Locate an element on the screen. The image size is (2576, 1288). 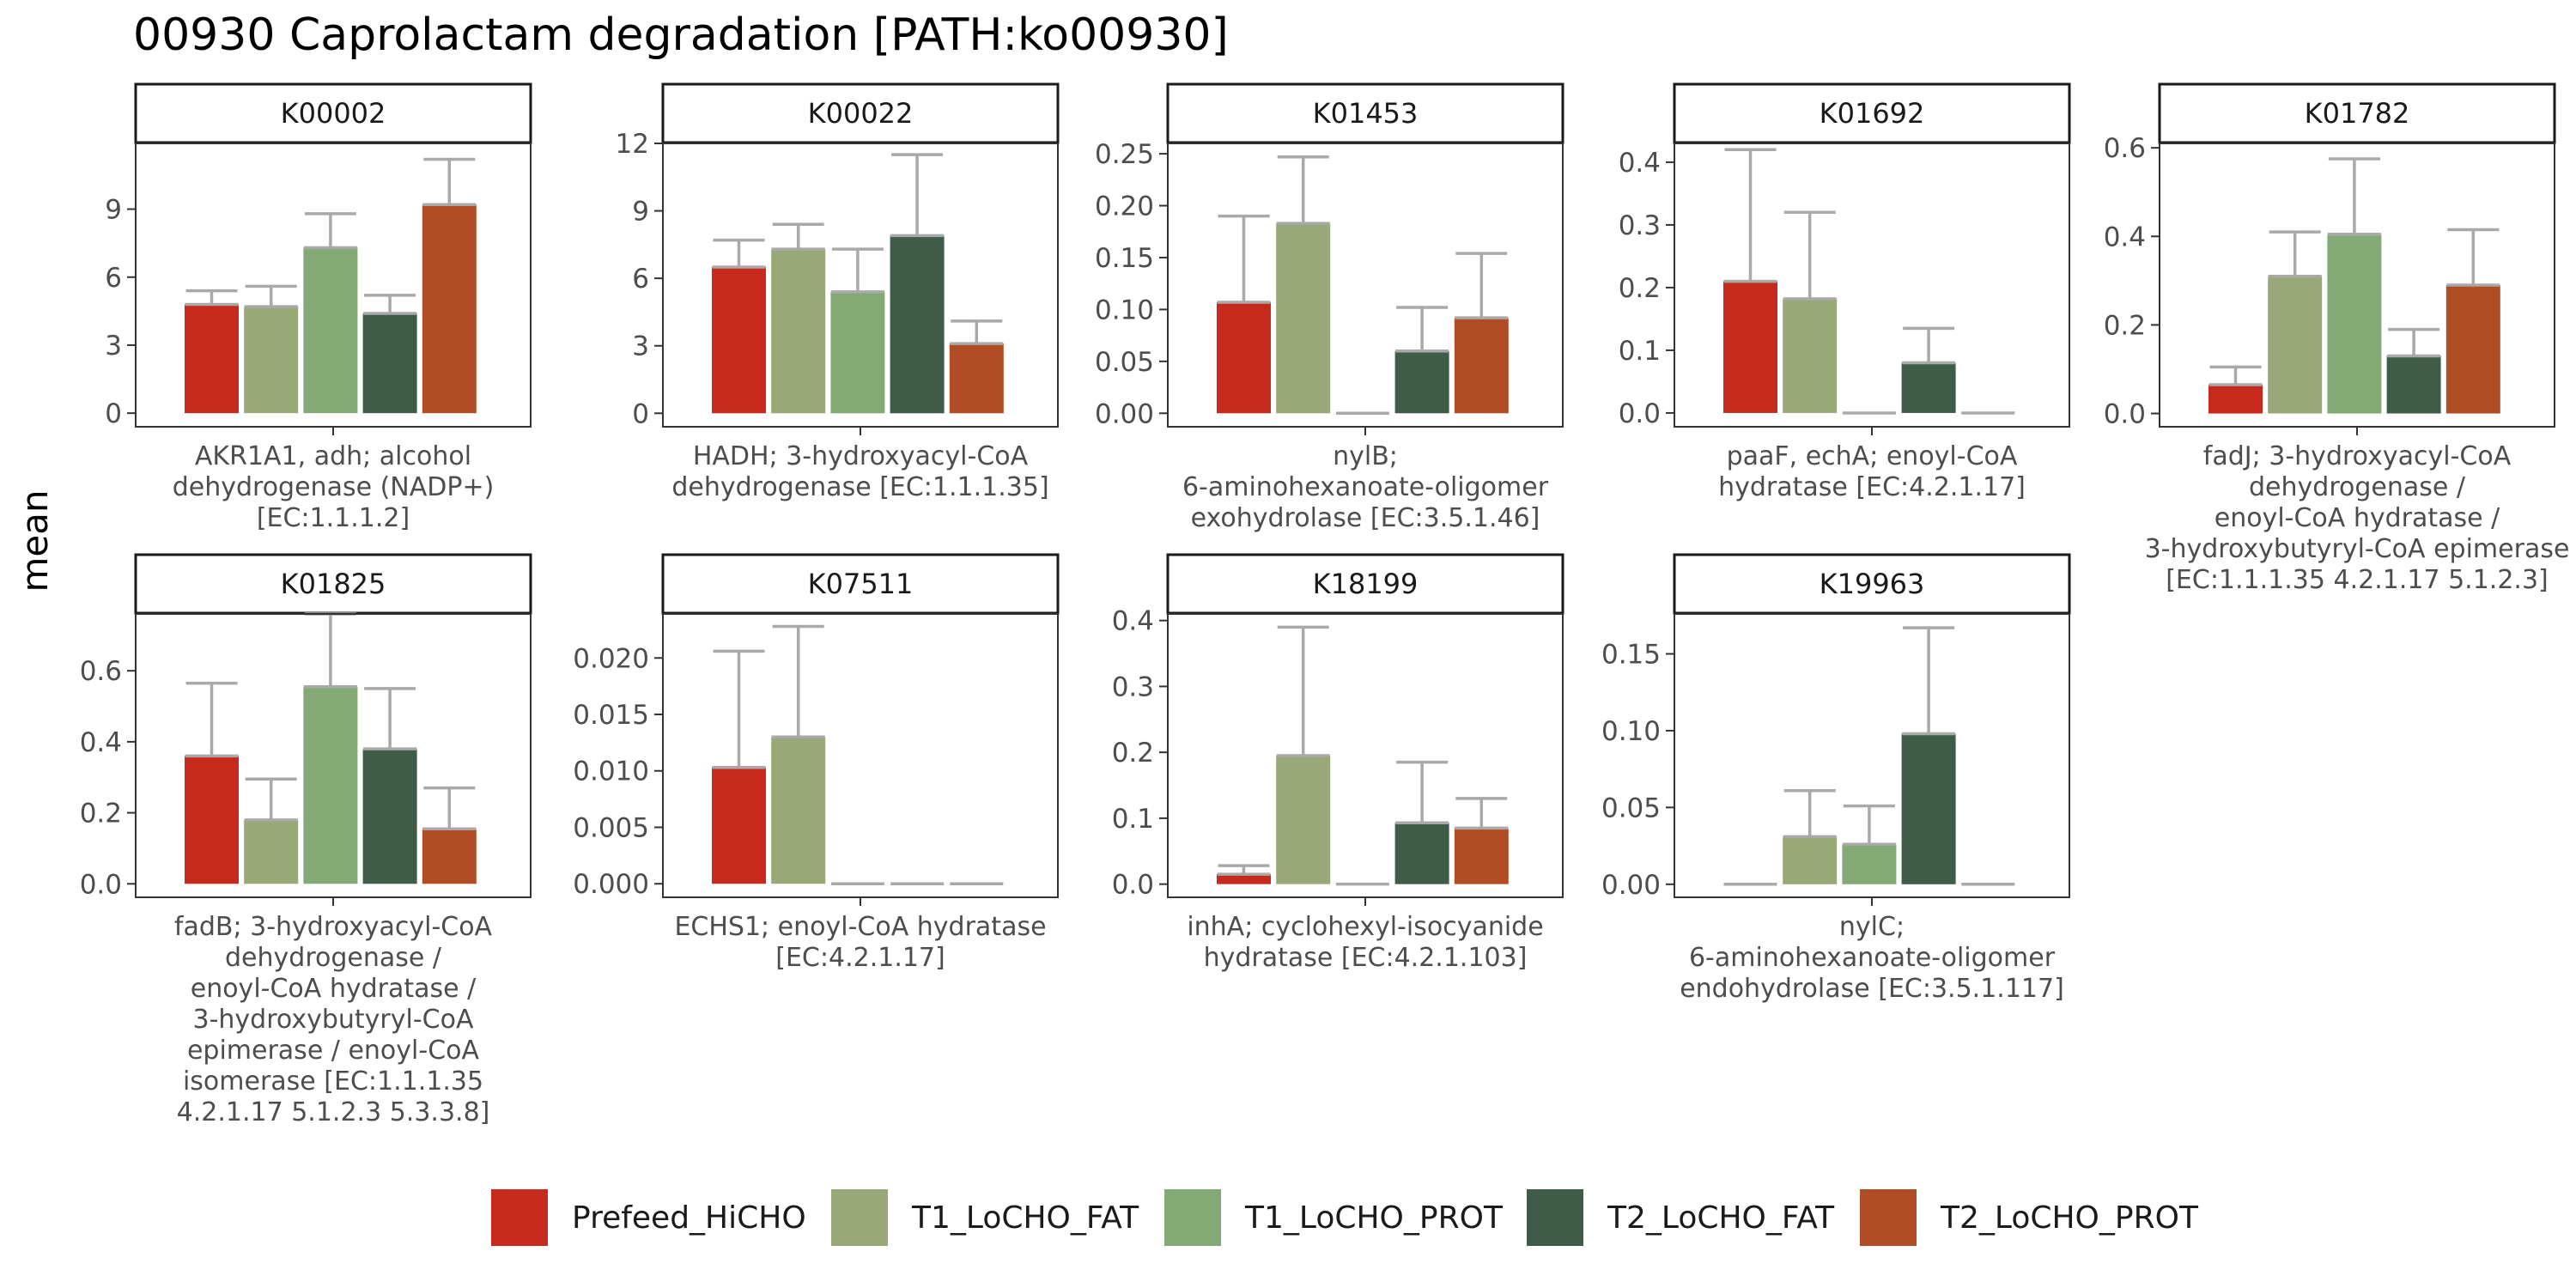
facet-strip-label: K01692 is located at coordinates (1872, 113).